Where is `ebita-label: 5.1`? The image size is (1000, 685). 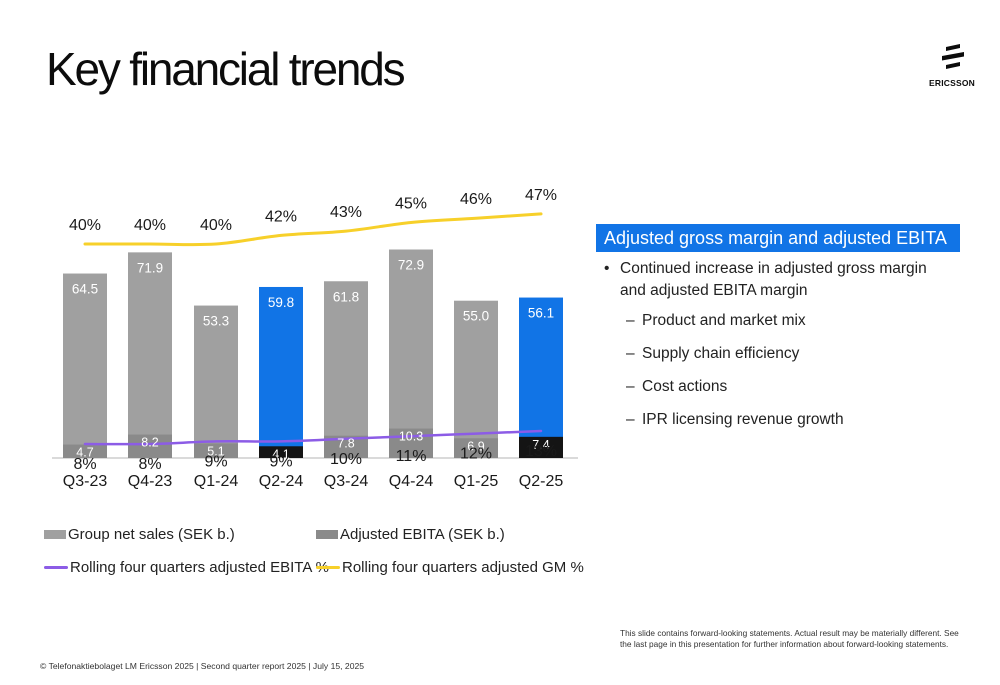
ebita-label: 5.1 is located at coordinates (215, 451).